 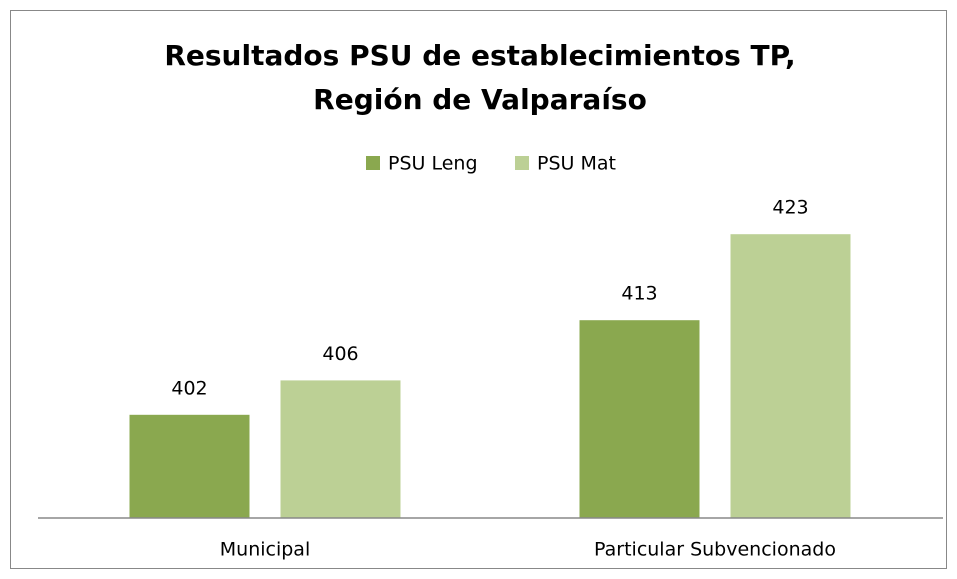 What do you see at coordinates (480, 99) in the screenshot?
I see `chart-title: Región de Valparaíso` at bounding box center [480, 99].